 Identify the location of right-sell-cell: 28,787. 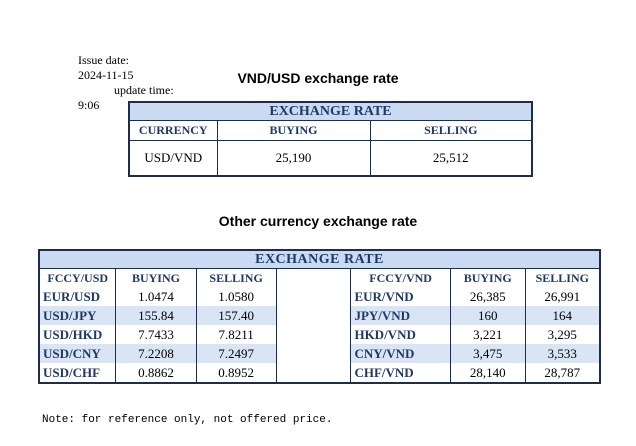
(563, 373).